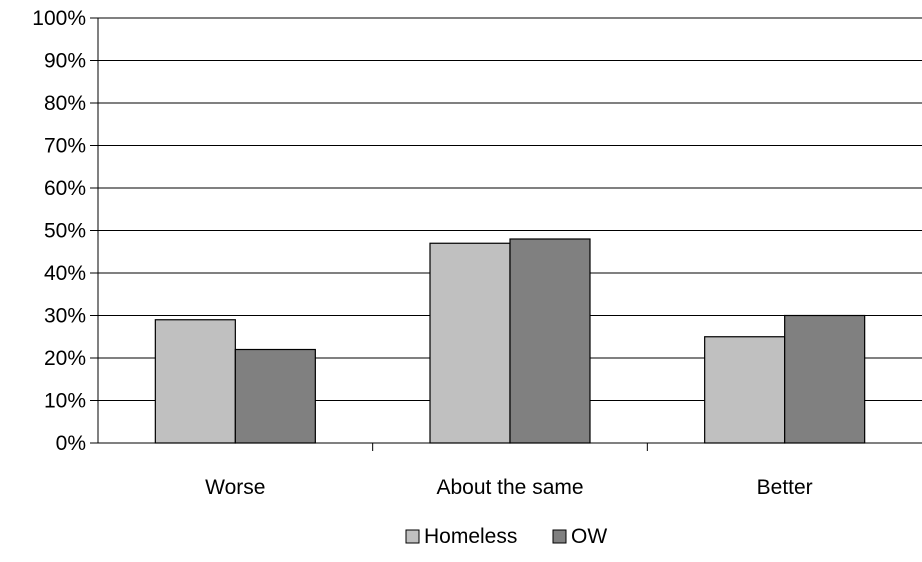 The height and width of the screenshot is (562, 922). Describe the element at coordinates (825, 379) in the screenshot. I see `bar-ow-better` at that location.